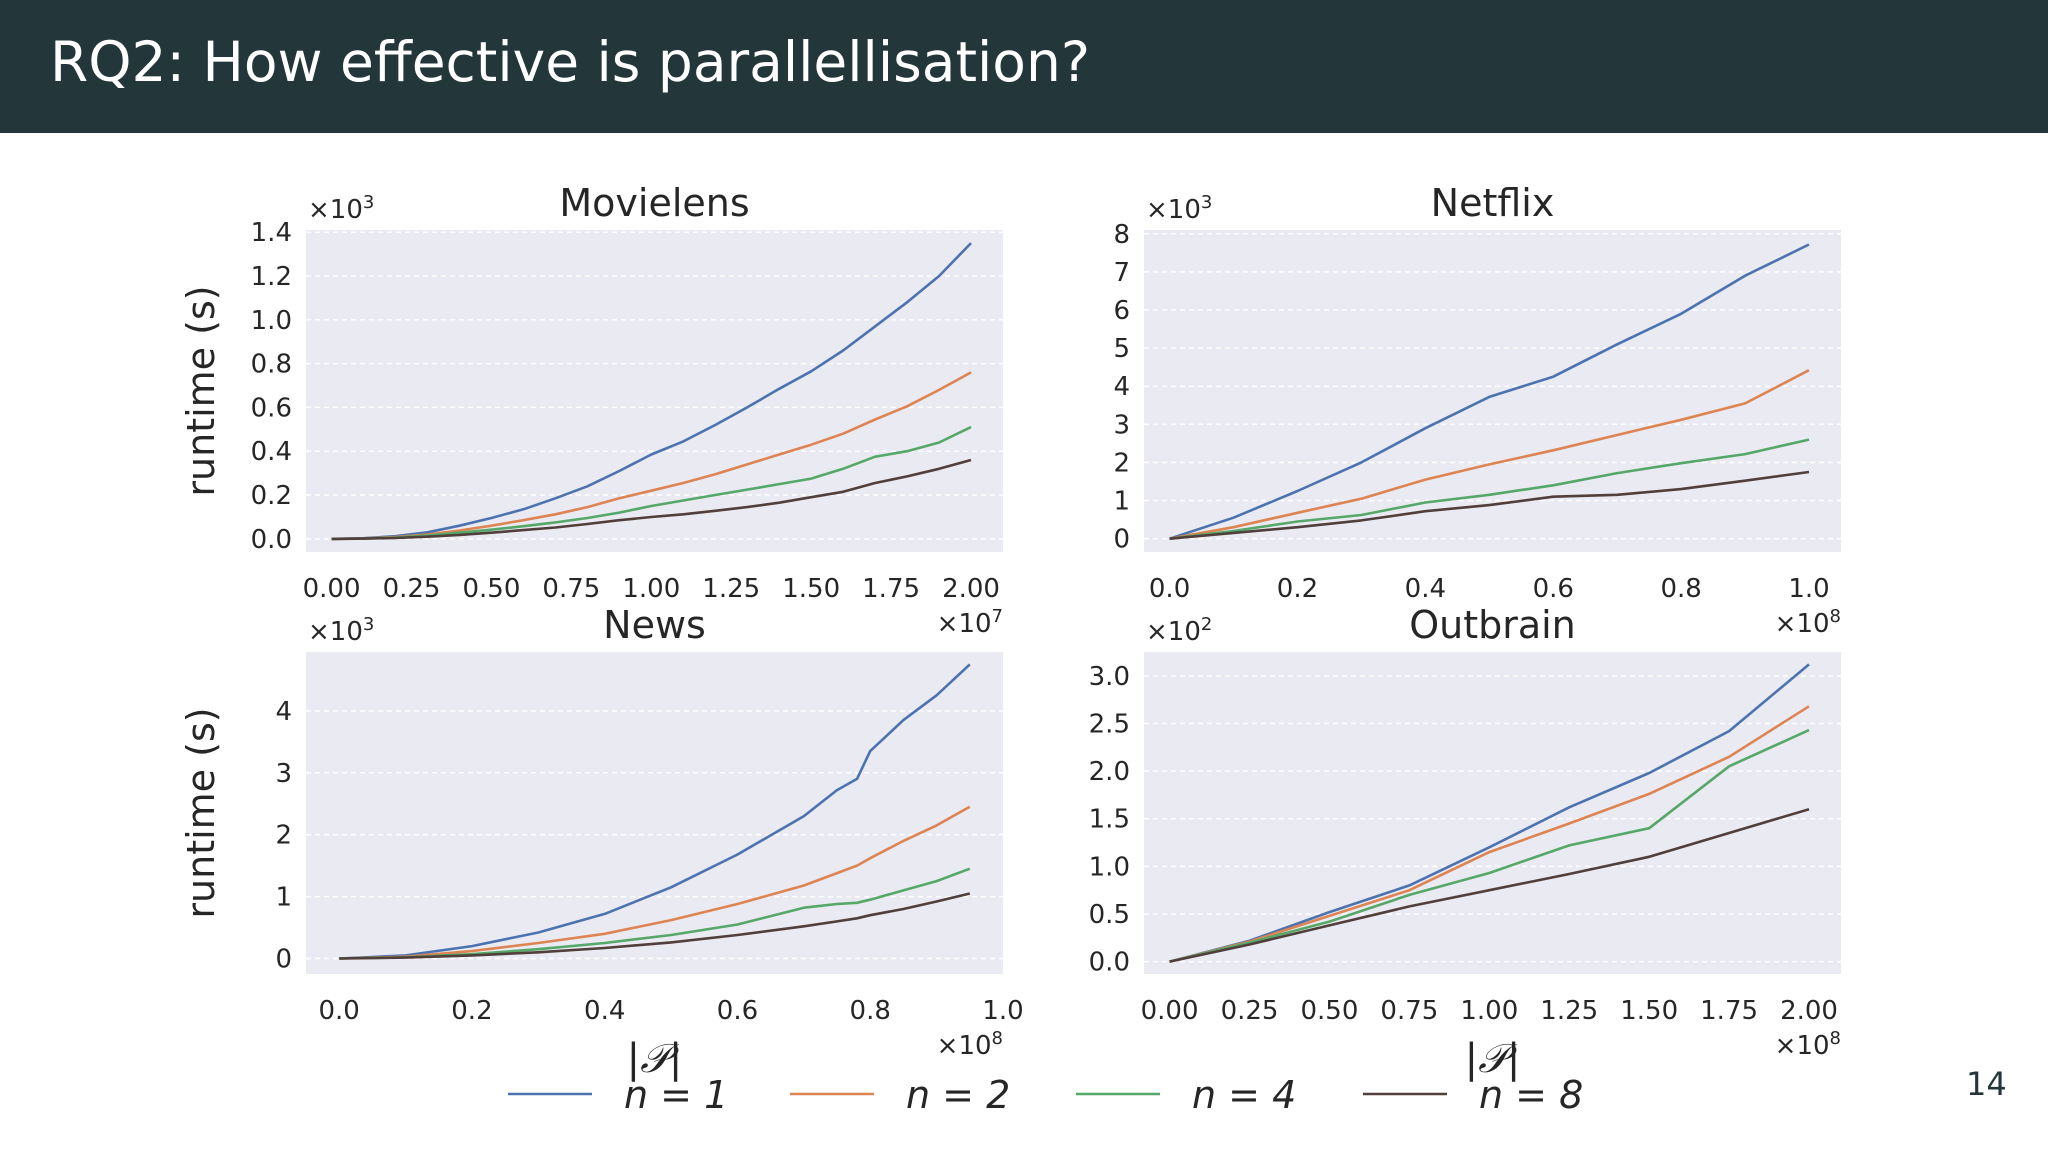  I want to click on chart-title: News, so click(654, 625).